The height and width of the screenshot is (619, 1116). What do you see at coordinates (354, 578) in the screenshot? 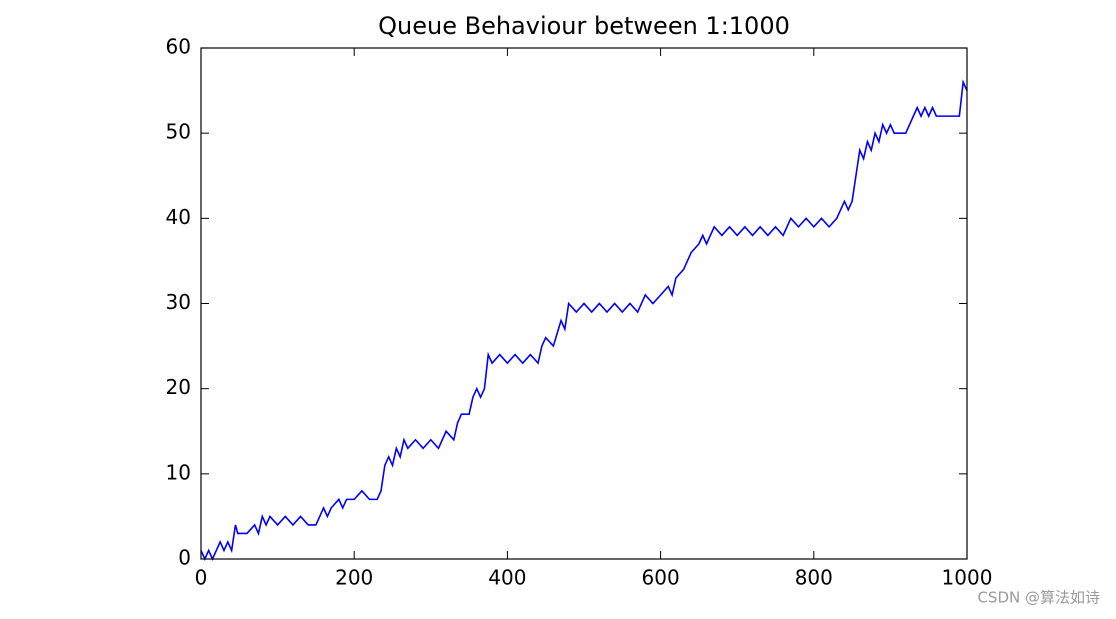
I see `x-tick-label: 200` at bounding box center [354, 578].